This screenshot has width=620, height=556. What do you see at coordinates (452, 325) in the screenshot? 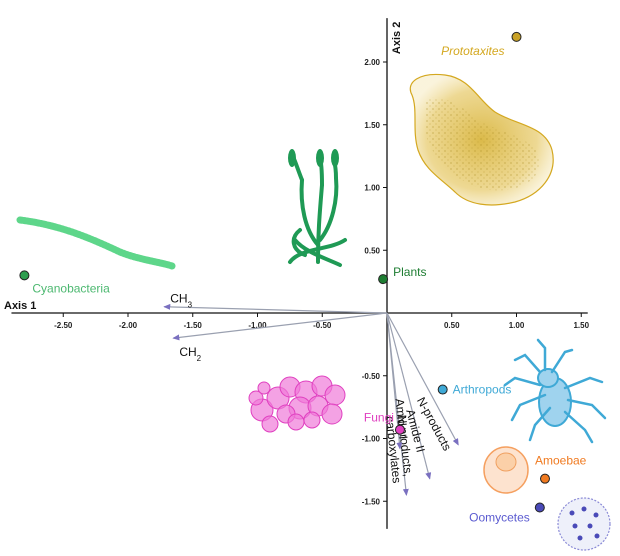
I see `x-tick-label: 0.50` at bounding box center [452, 325].